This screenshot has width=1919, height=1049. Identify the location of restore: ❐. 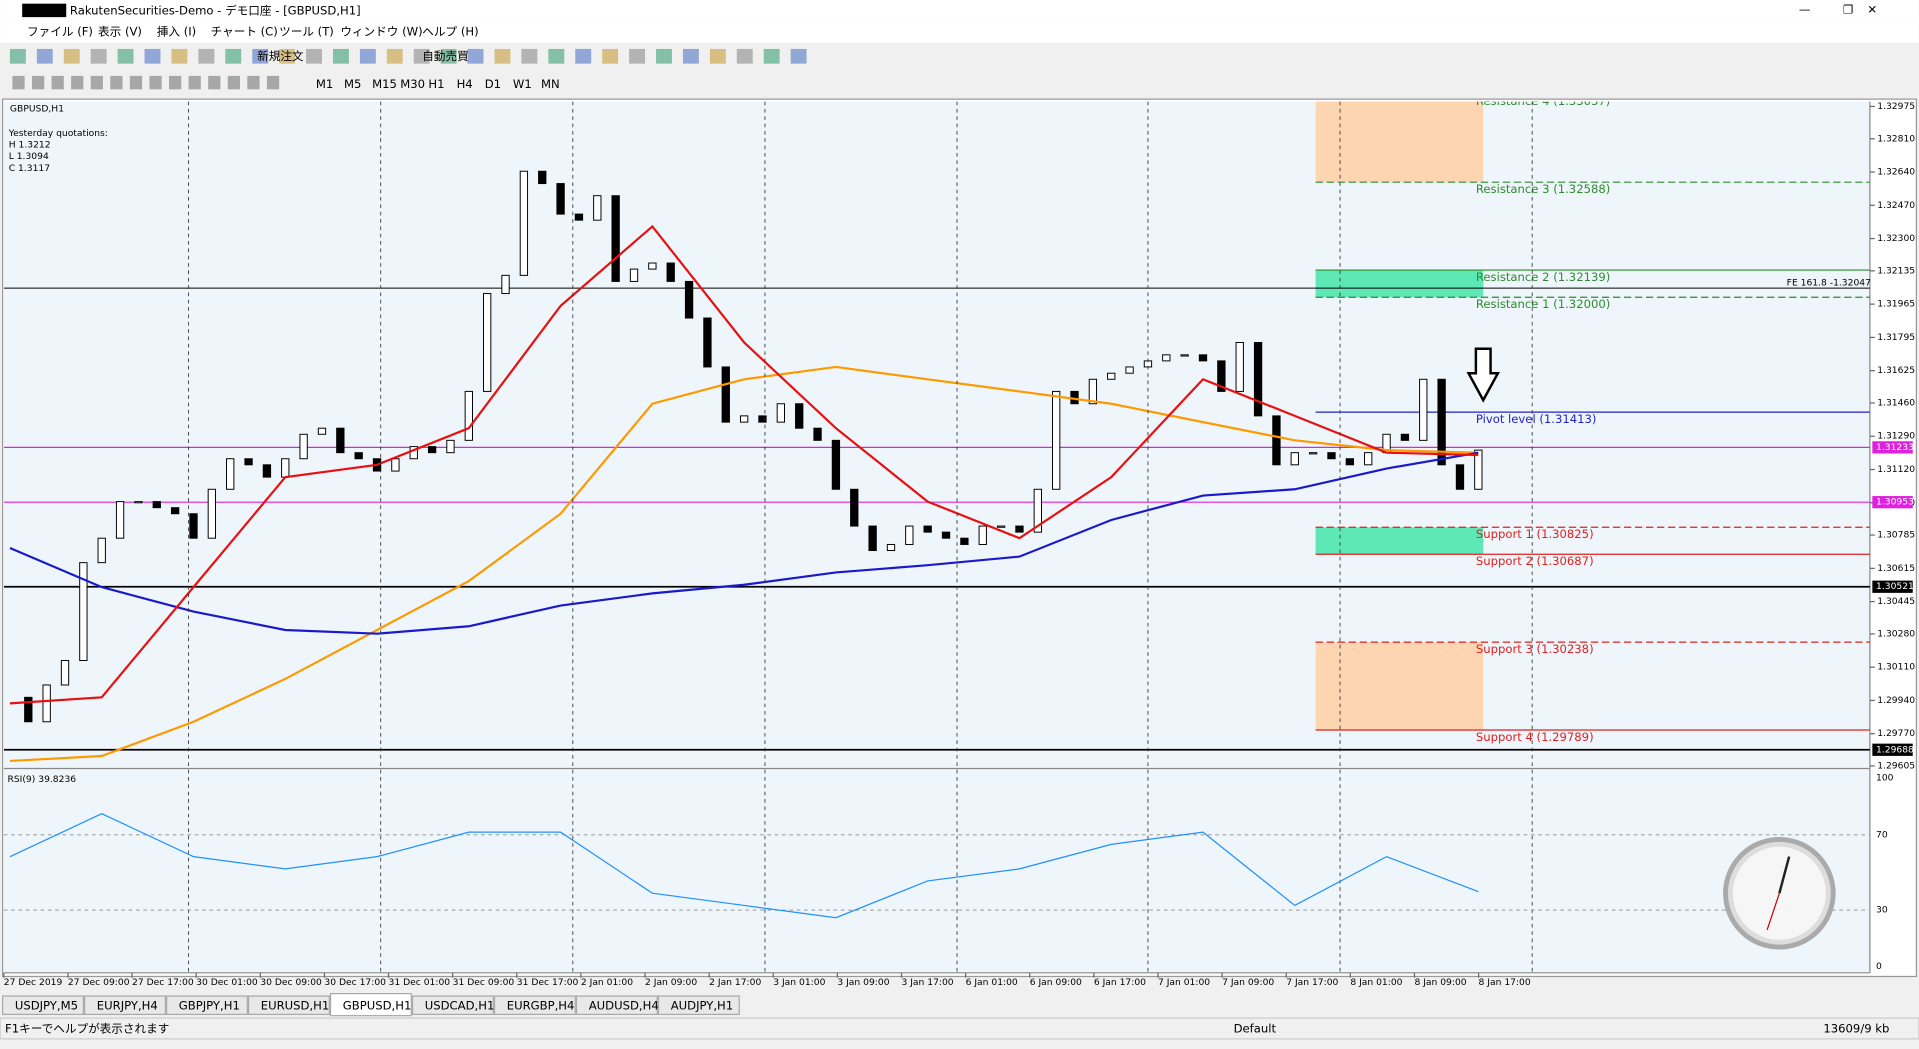
(1848, 9).